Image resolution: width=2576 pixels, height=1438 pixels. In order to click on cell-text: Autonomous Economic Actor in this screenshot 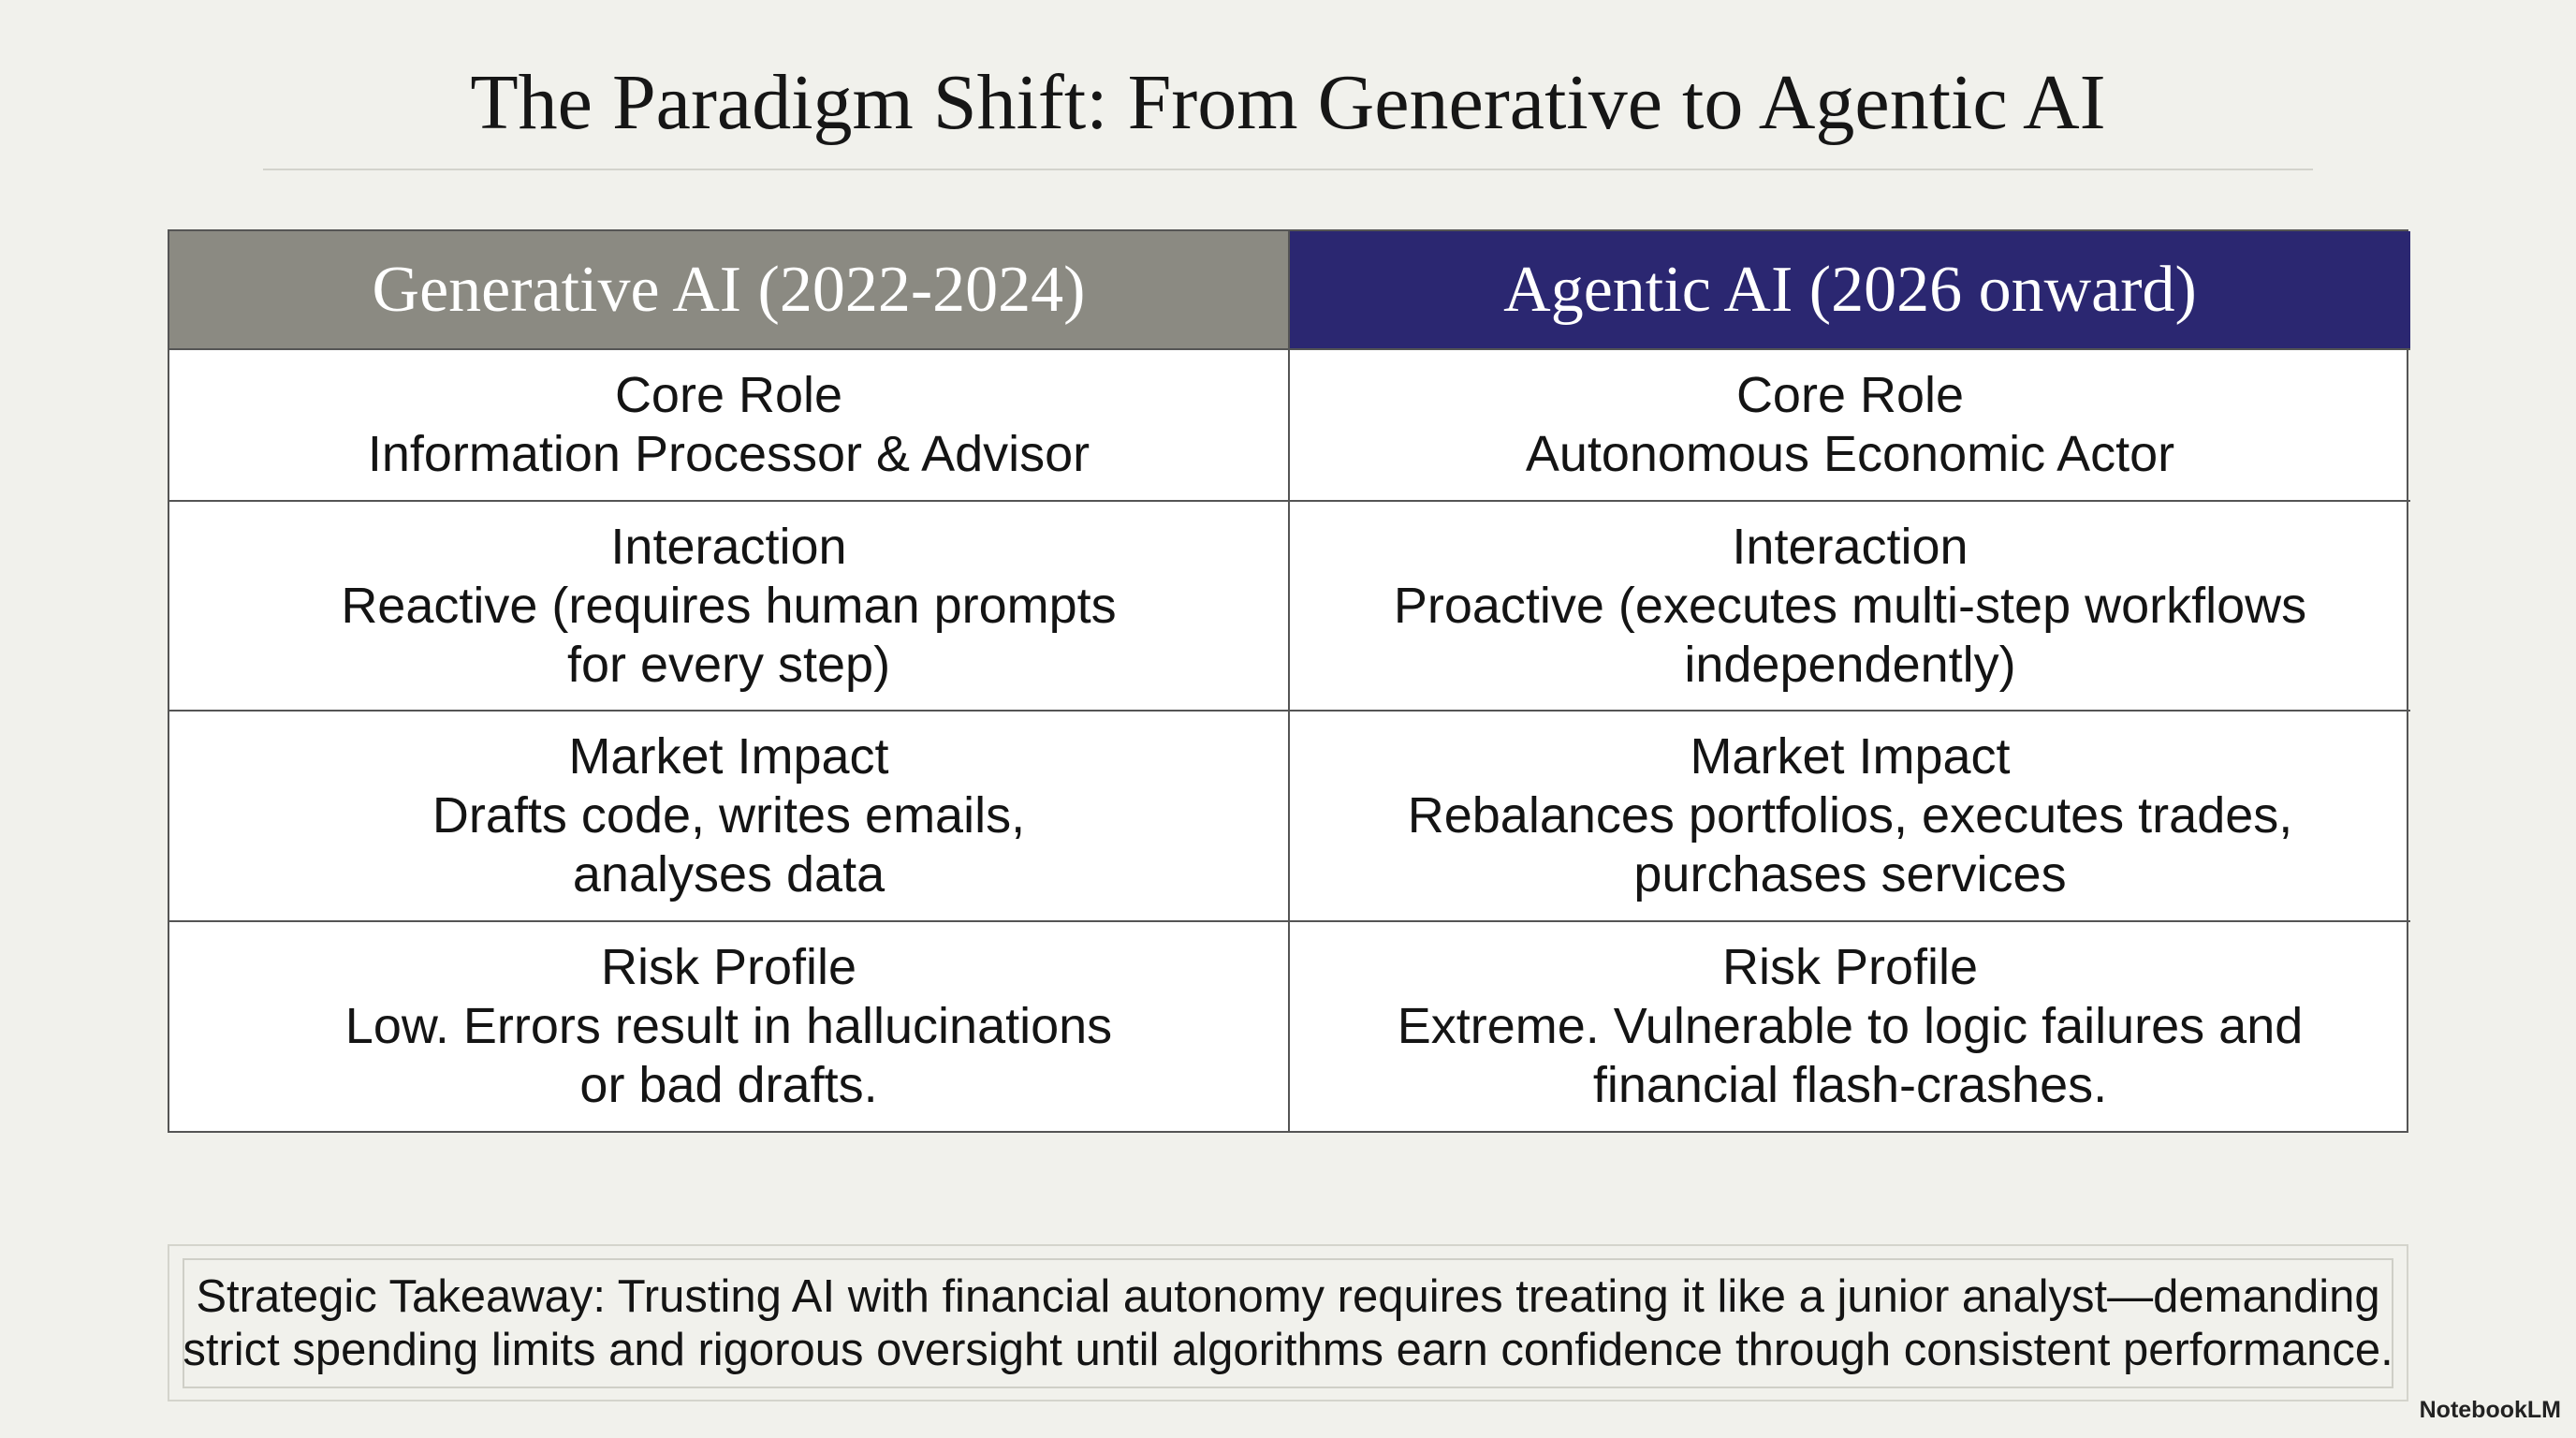, I will do `click(1850, 454)`.